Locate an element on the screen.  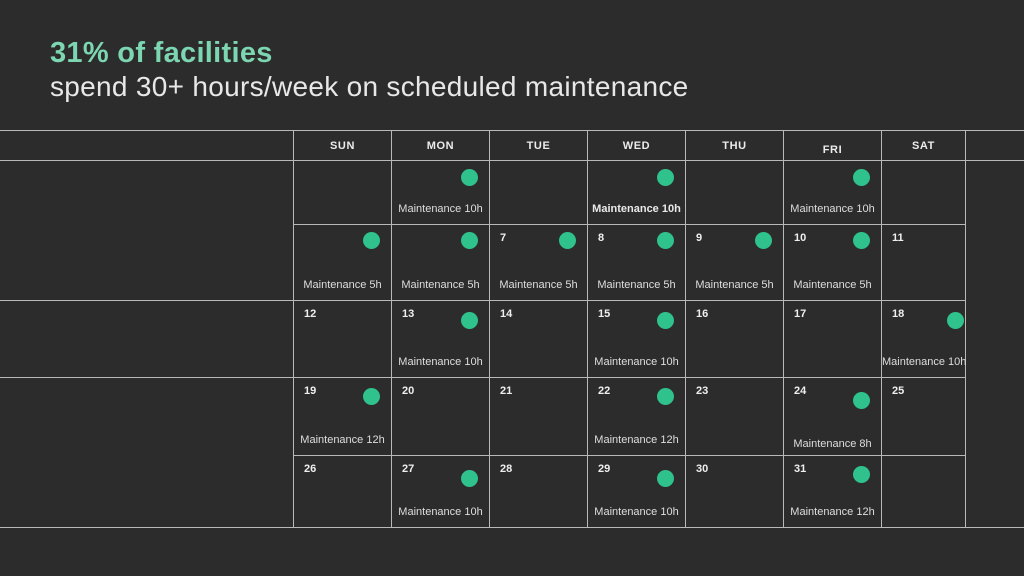
day-header-label: TUE is located at coordinates (538, 145).